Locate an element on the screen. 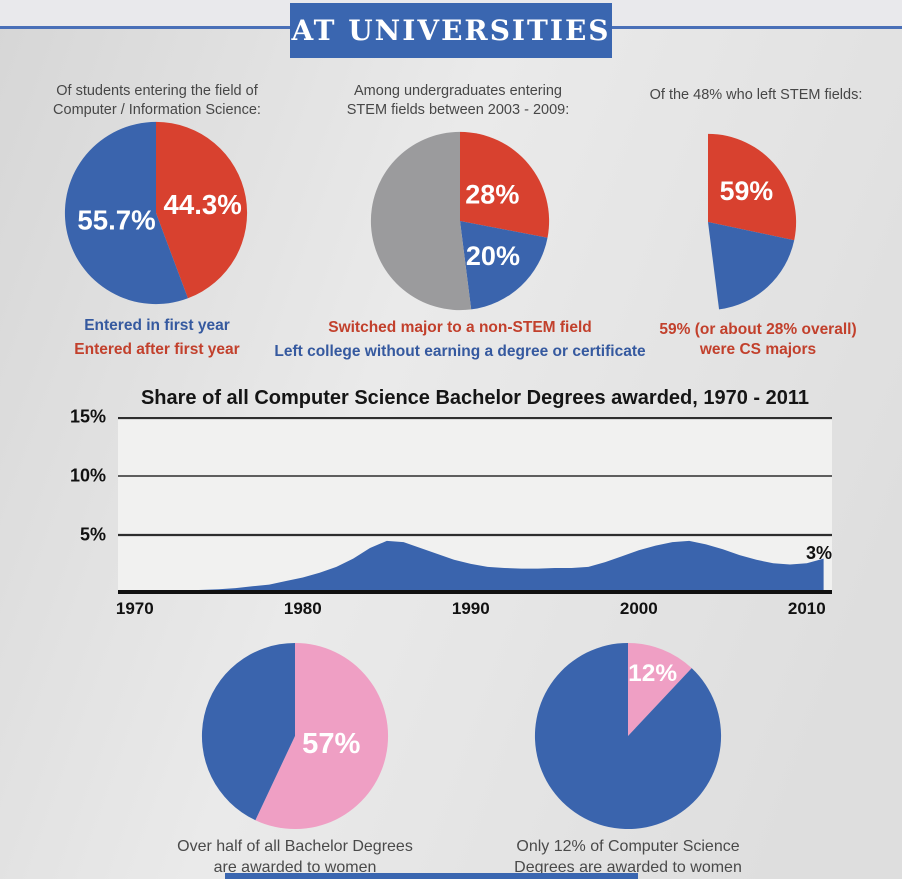 This screenshot has height=879, width=902. x-axis-labels: 1970 1980 1990 2000 2010 is located at coordinates (473, 610).